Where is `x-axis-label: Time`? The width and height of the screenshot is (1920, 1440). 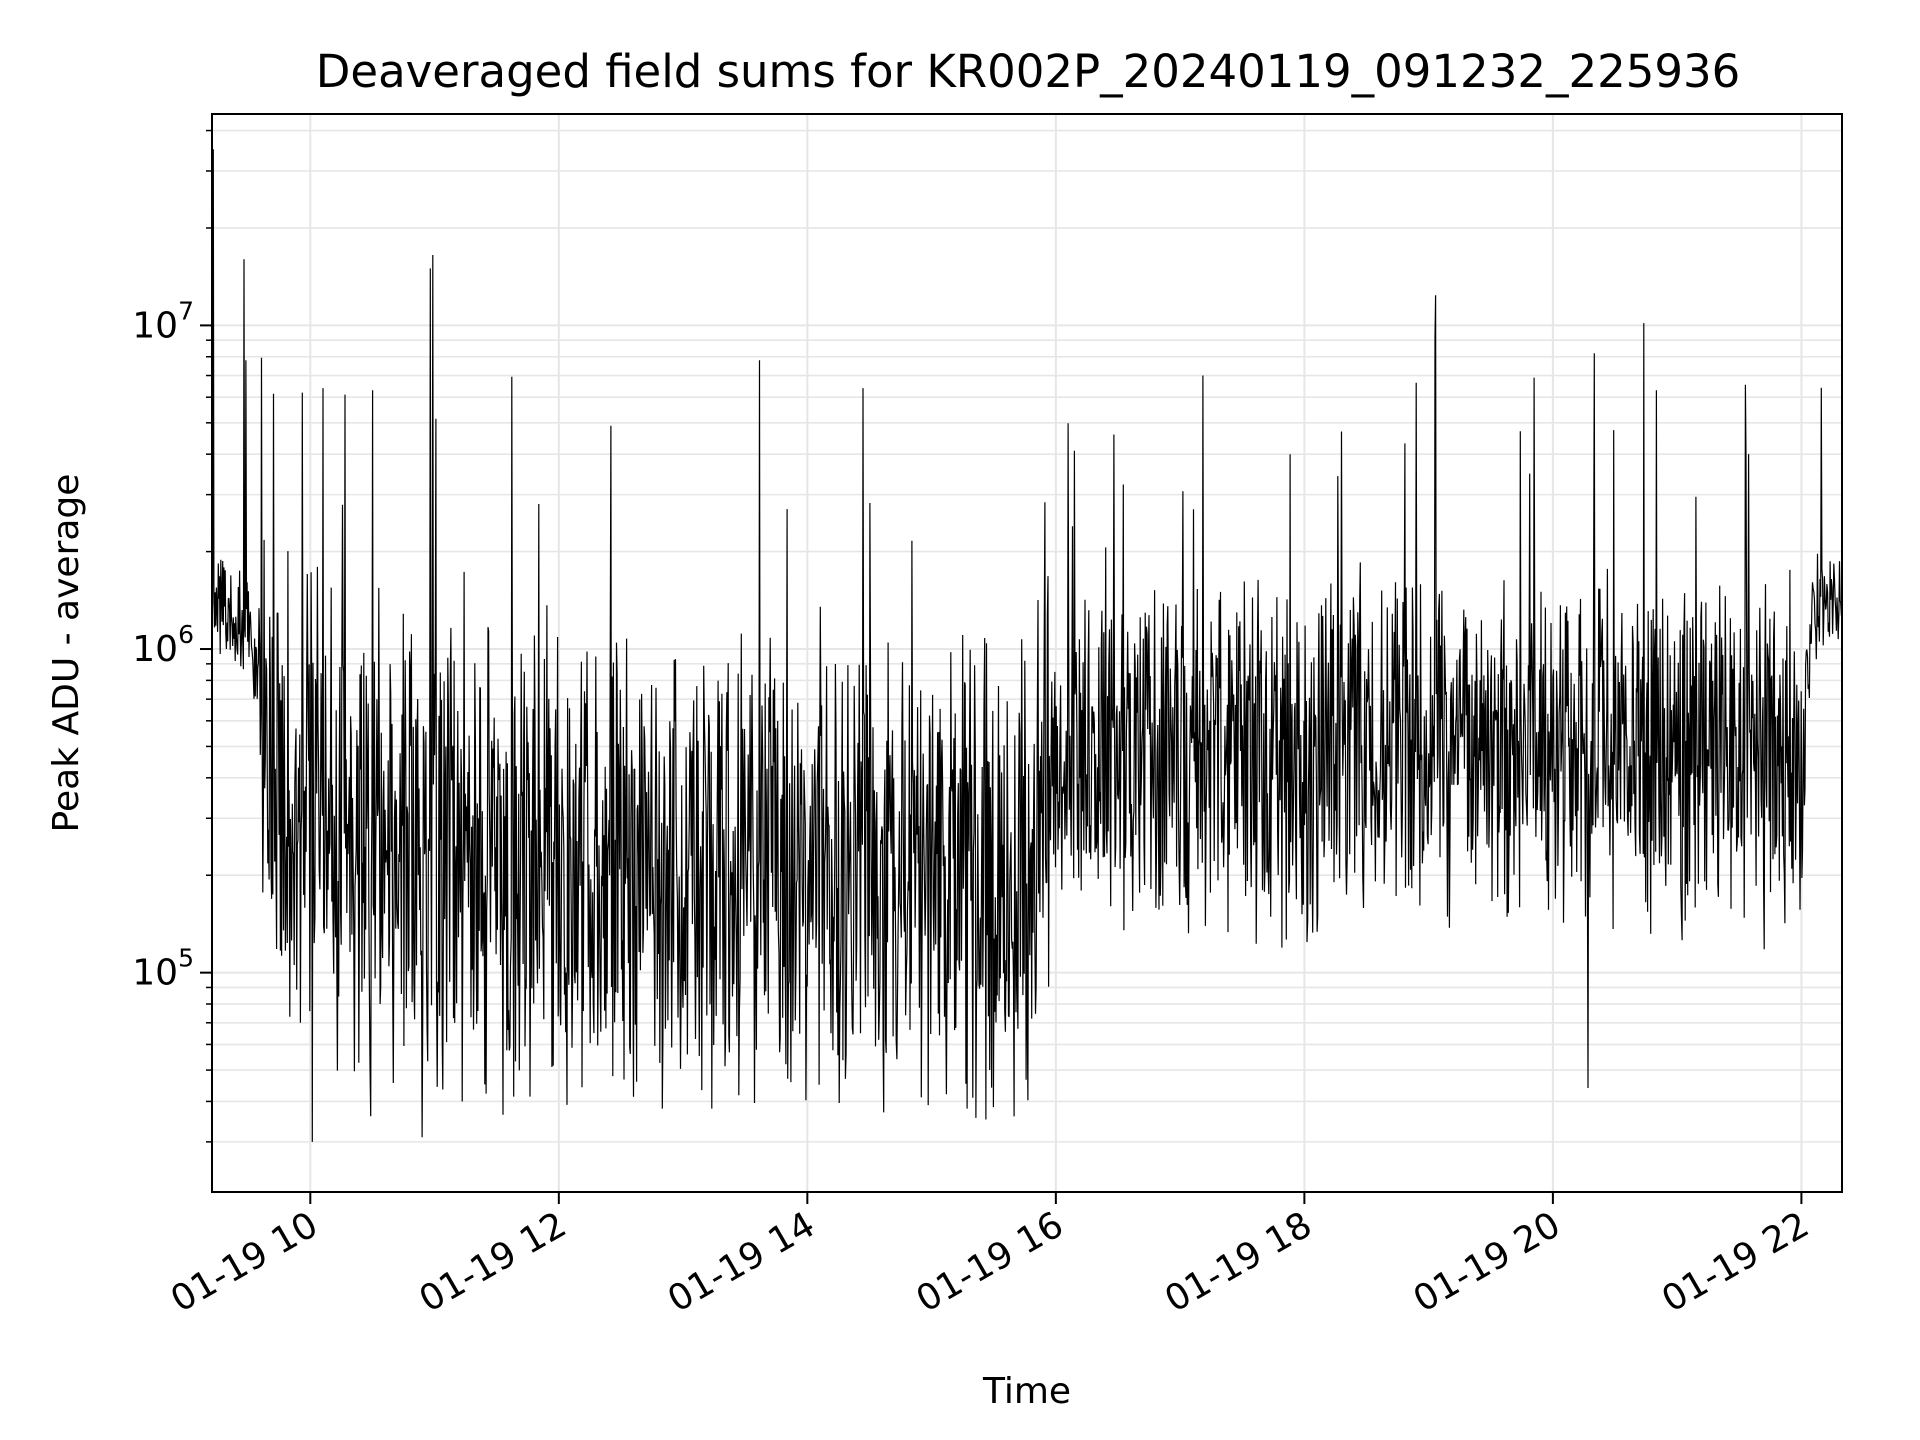
x-axis-label: Time is located at coordinates (1026, 1391).